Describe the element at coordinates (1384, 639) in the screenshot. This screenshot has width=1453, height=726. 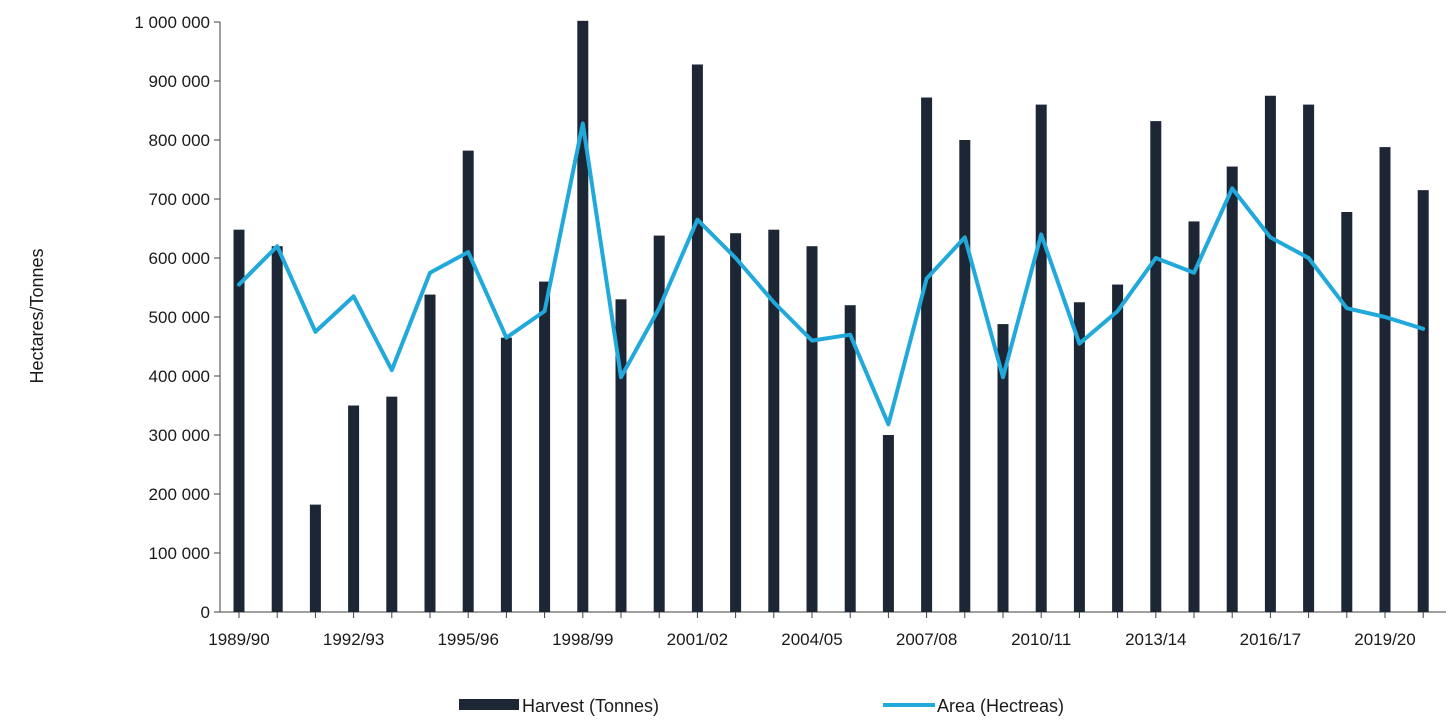
I see `x-tick-label: 2019/20` at that location.